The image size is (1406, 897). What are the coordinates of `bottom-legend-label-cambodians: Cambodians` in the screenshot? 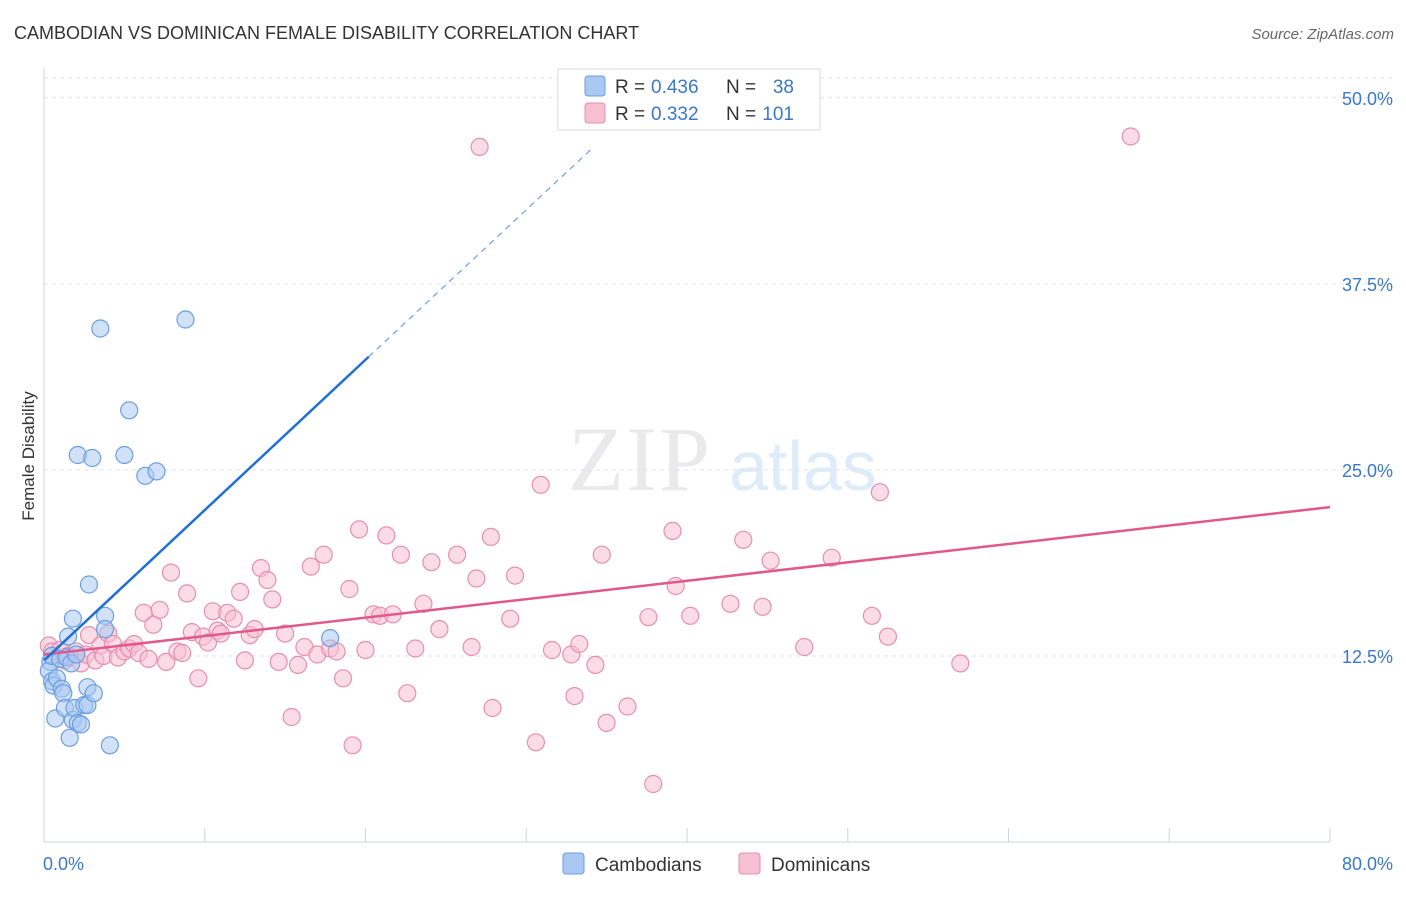 It's located at (648, 865).